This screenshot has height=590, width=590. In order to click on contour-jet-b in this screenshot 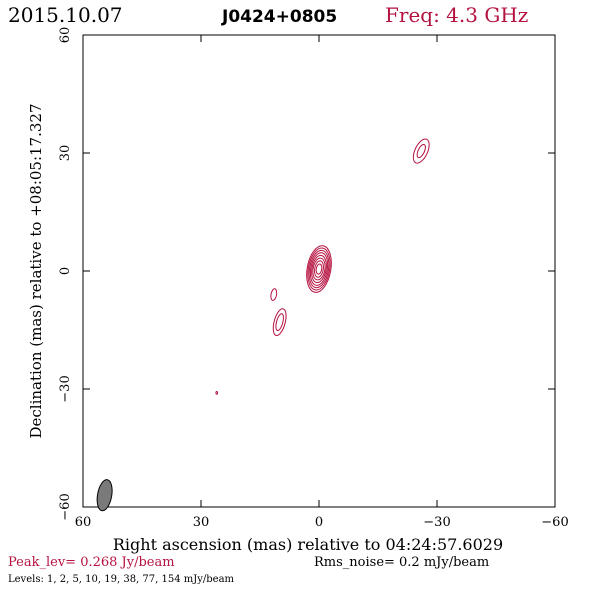, I will do `click(274, 294)`.